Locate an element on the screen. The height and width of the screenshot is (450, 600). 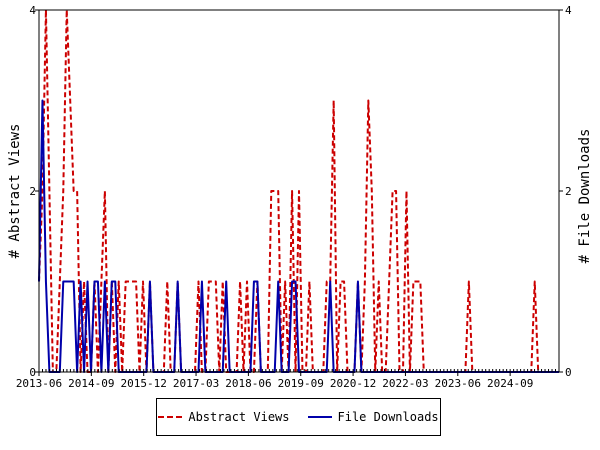
legend: Abstract Views File Downloads is located at coordinates (298, 417).